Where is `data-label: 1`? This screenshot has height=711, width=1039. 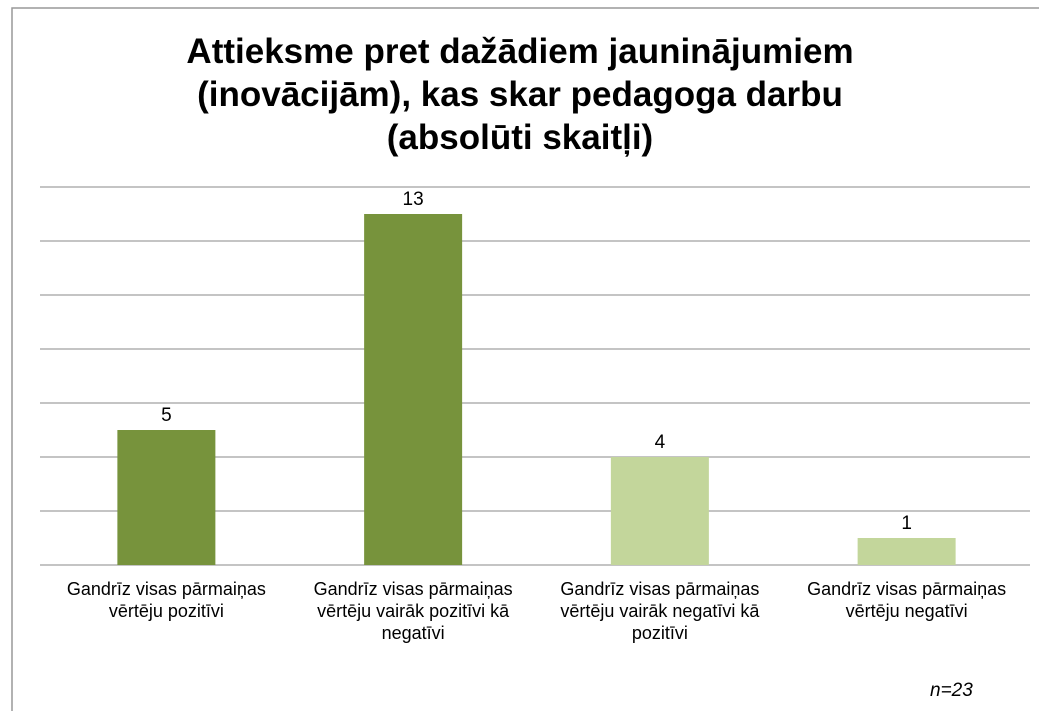
data-label: 1 is located at coordinates (906, 523).